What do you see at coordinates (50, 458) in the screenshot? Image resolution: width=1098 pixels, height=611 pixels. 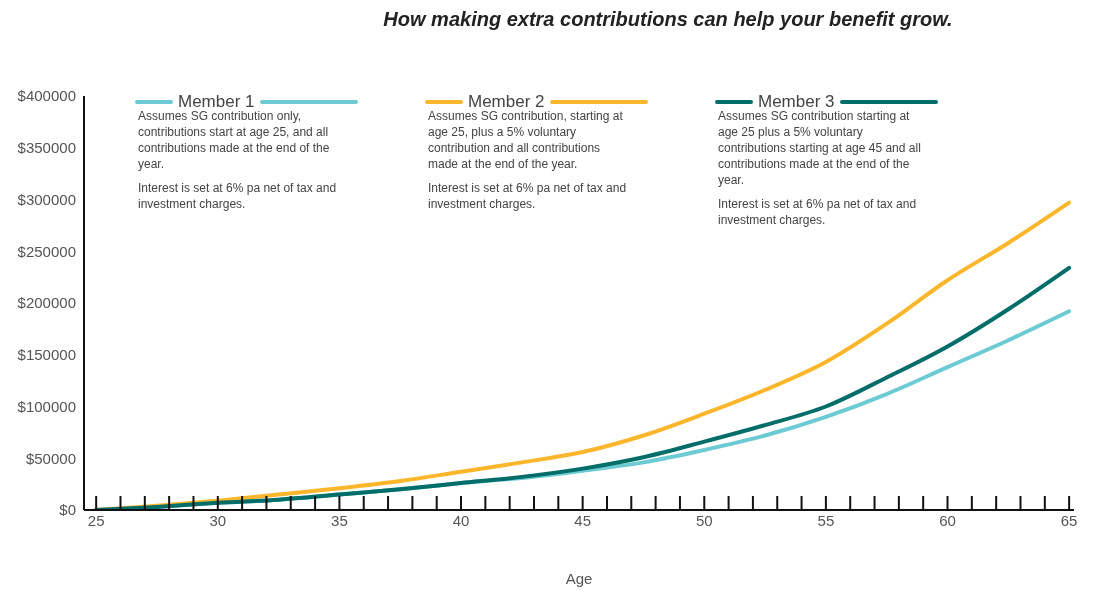 I see `y-tick-label: $50000` at bounding box center [50, 458].